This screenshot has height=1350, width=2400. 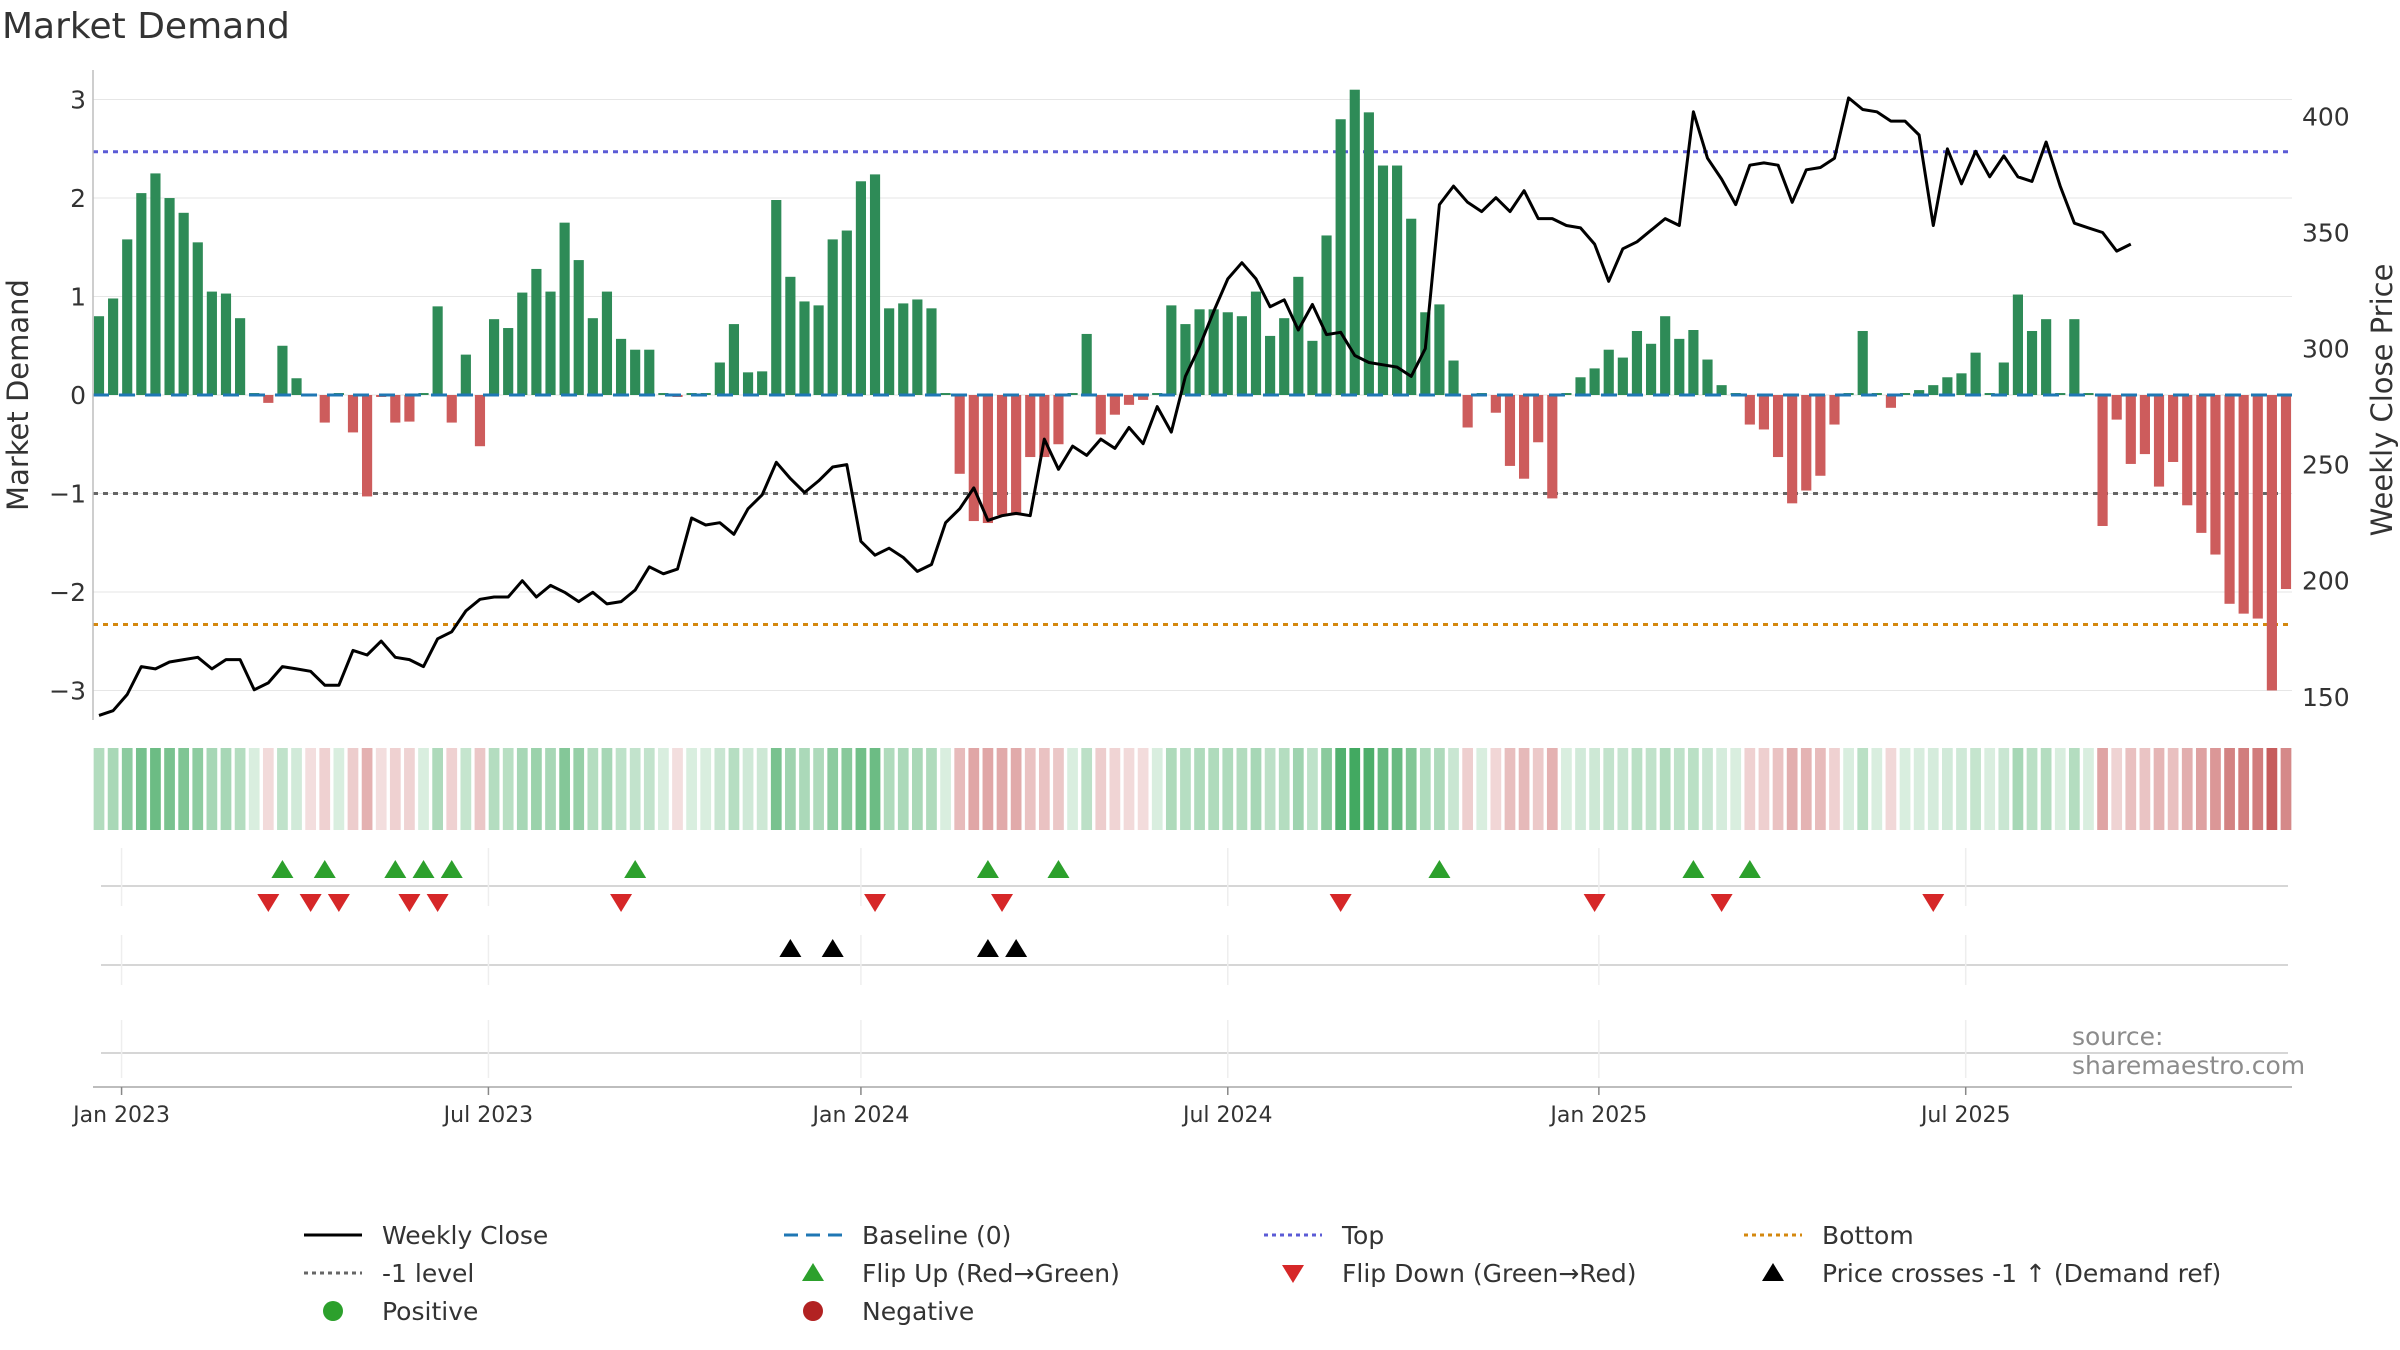 I want to click on legend-label-positive: Positive, so click(x=430, y=1311).